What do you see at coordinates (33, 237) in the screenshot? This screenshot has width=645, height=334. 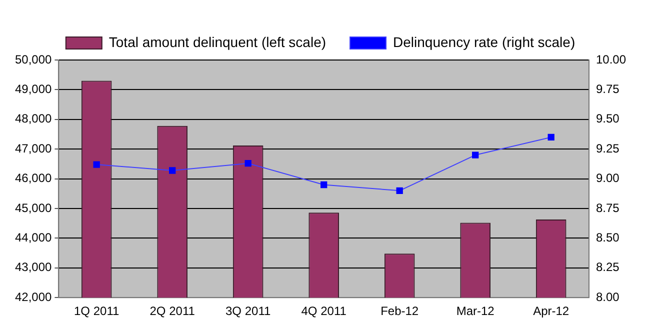 I see `y-tick-label: 44,000` at bounding box center [33, 237].